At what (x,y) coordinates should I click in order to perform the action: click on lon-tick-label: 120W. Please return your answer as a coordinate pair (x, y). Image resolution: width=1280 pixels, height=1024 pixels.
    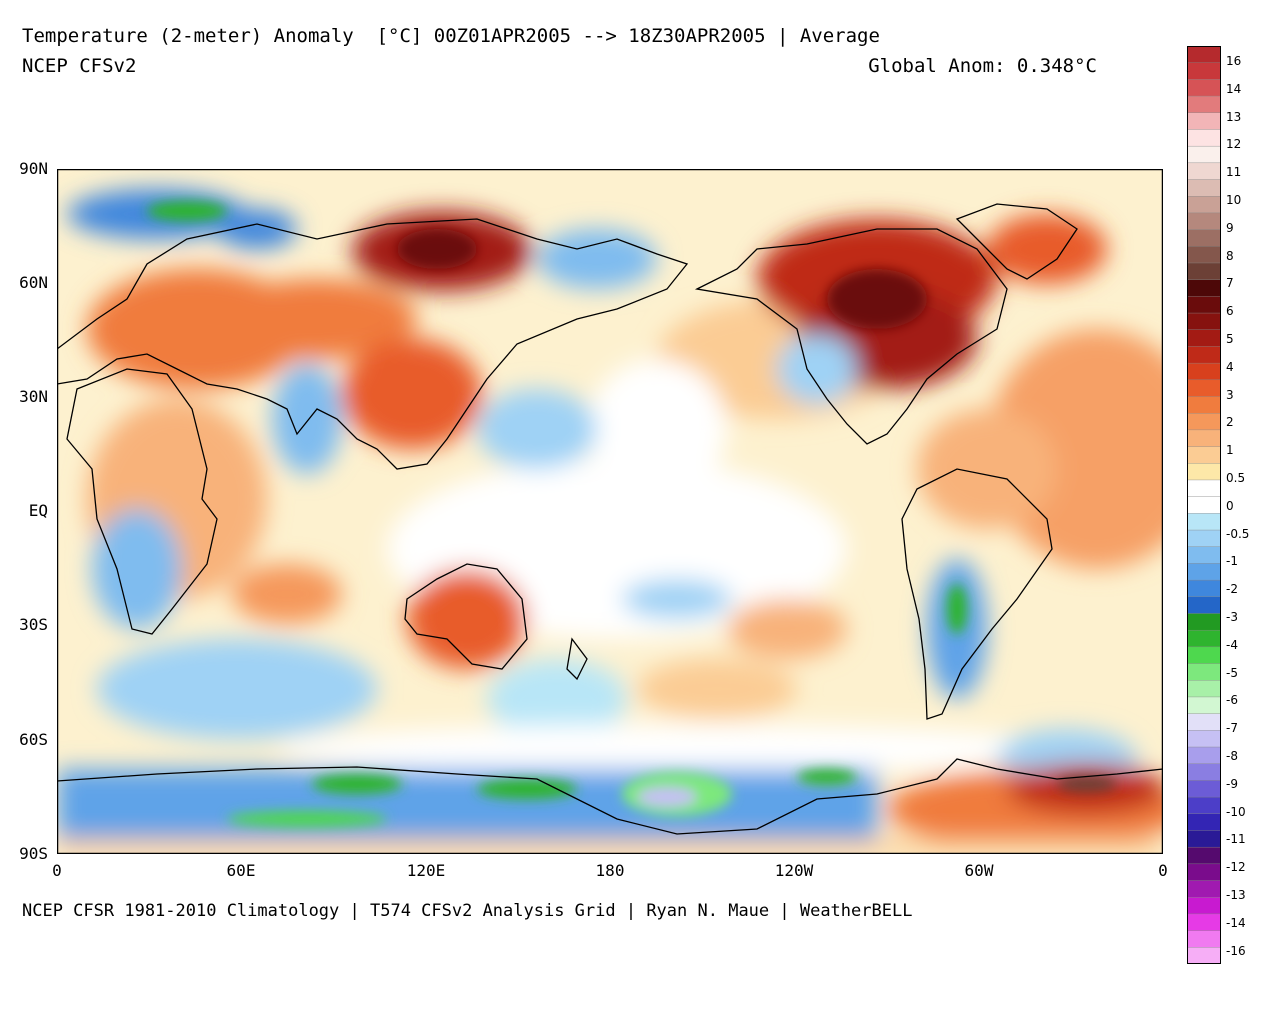
    Looking at the image, I should click on (794, 870).